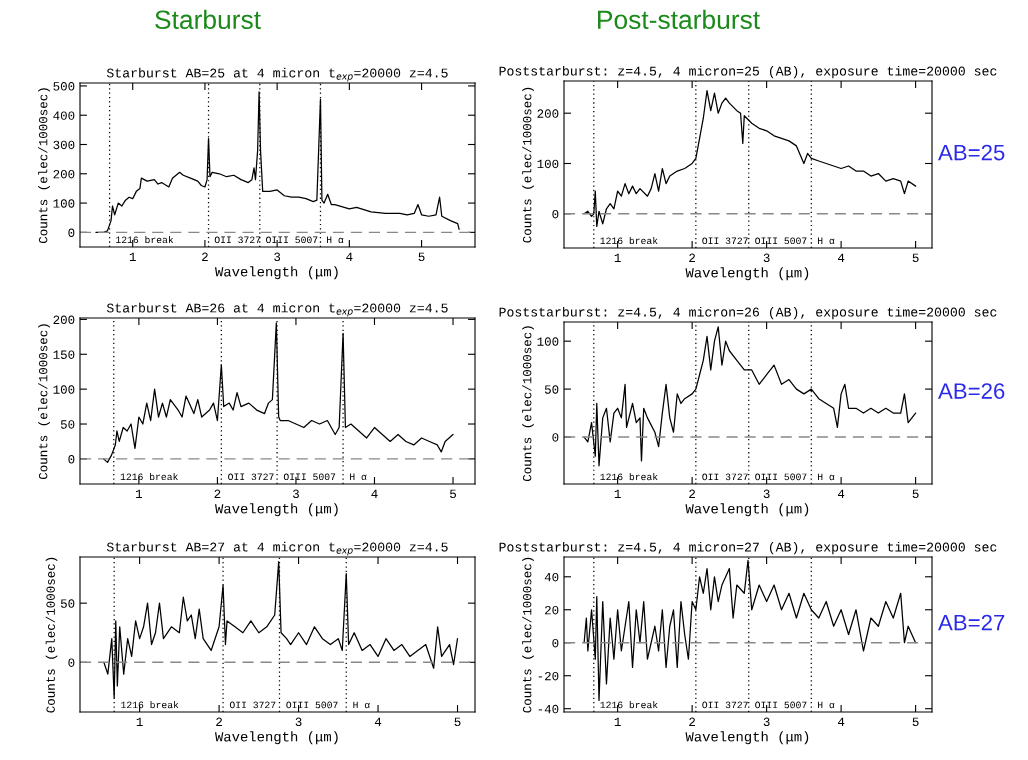 The height and width of the screenshot is (760, 1028). What do you see at coordinates (748, 72) in the screenshot?
I see `chart-title: Poststarburst: z=4.5, 4 micron=25 (AB), exposure time=20000 sec` at bounding box center [748, 72].